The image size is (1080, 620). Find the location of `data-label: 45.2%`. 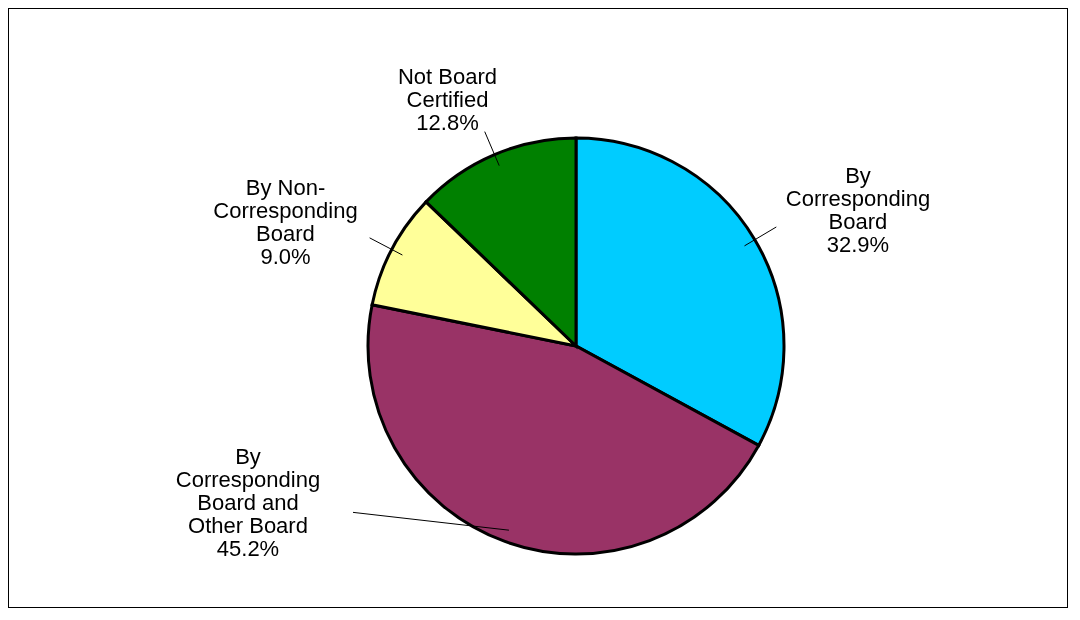

data-label: 45.2% is located at coordinates (248, 548).